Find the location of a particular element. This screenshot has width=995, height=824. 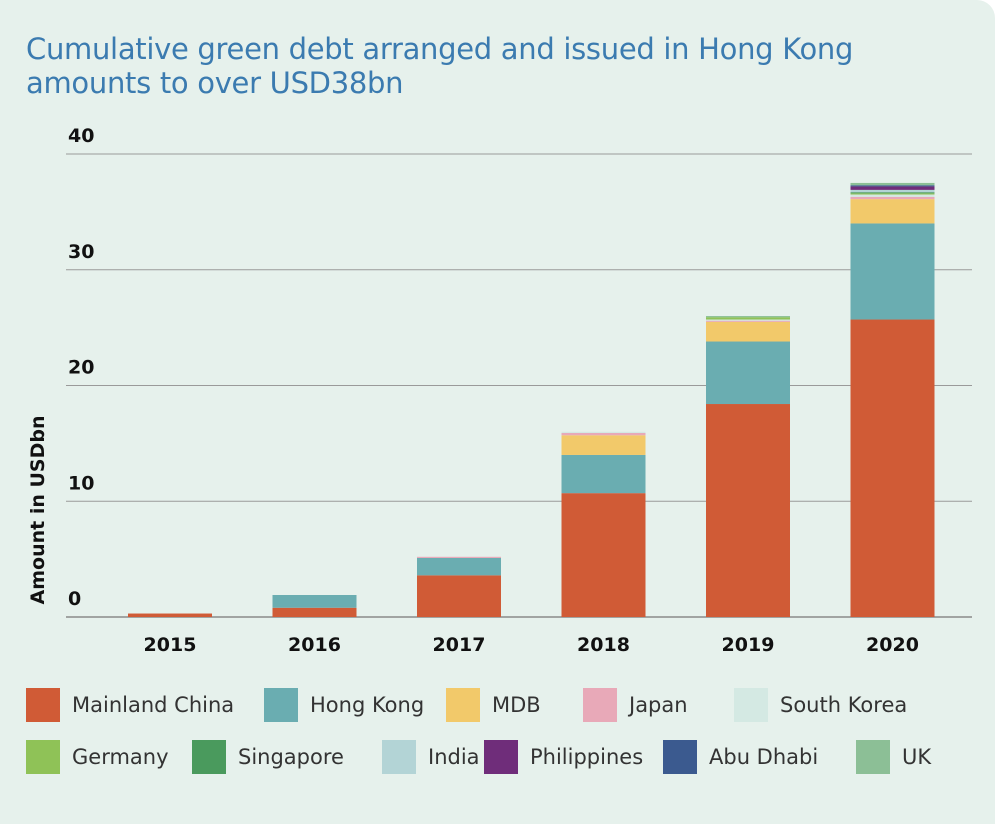

x-tick-label: 2019 is located at coordinates (748, 645).